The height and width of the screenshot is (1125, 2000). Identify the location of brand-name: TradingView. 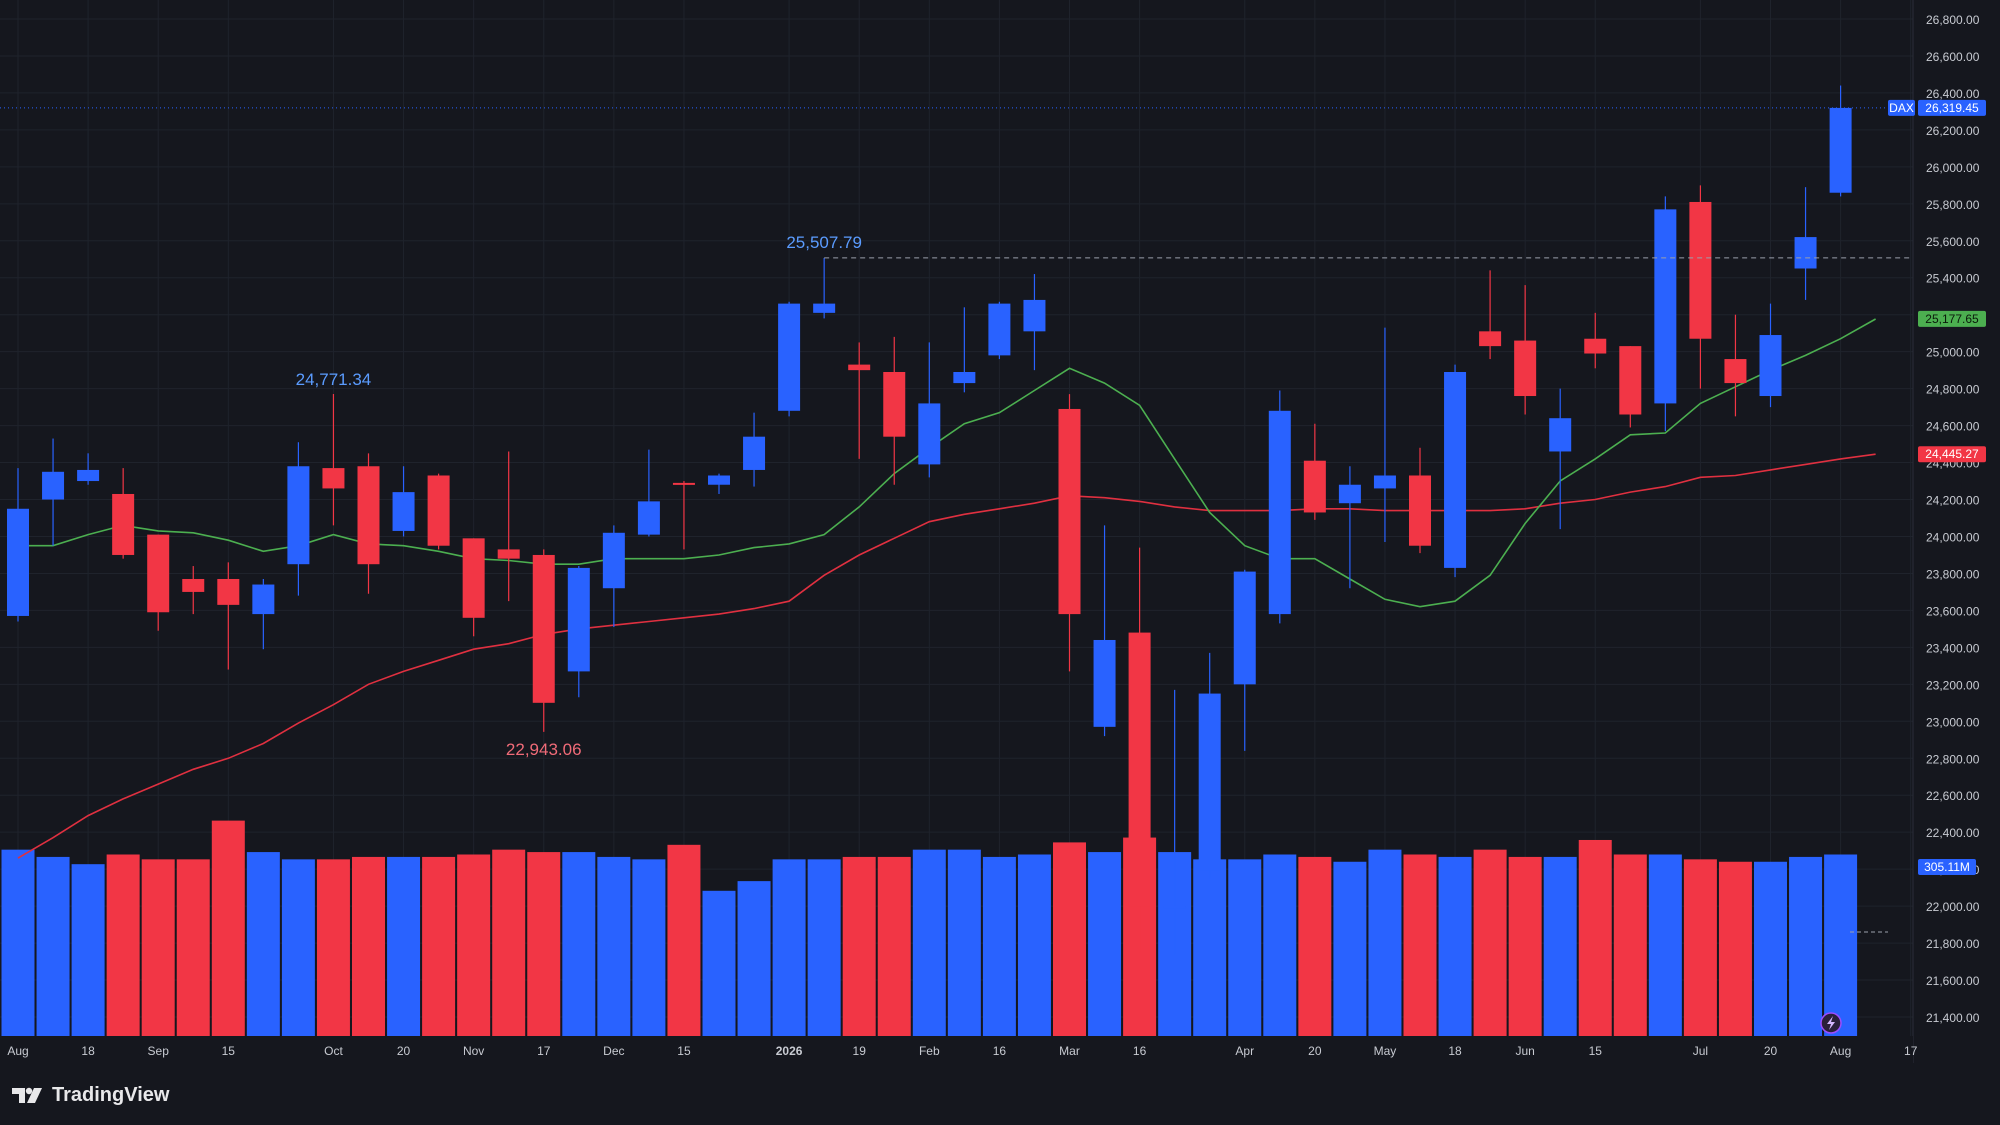
(111, 1094).